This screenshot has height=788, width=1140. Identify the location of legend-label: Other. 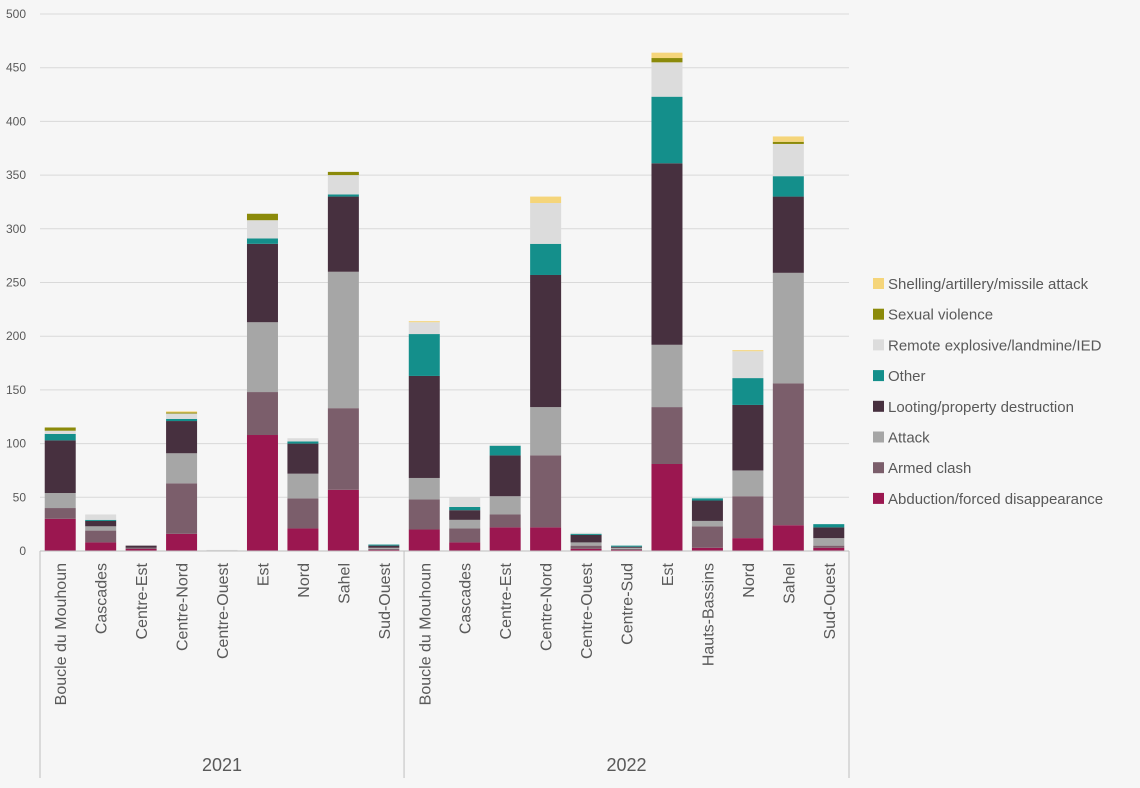
(907, 376).